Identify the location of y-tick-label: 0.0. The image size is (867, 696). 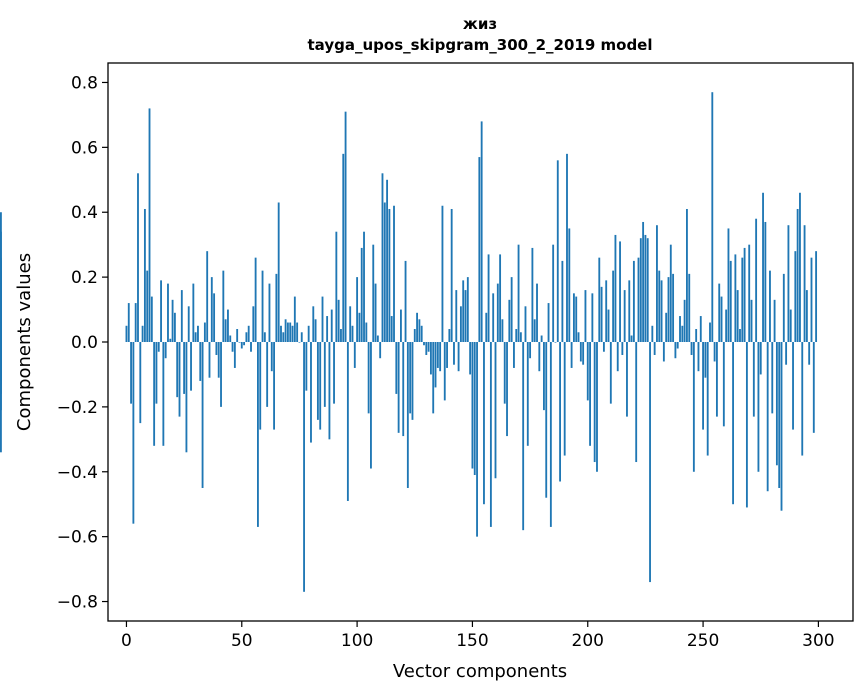
(84, 343).